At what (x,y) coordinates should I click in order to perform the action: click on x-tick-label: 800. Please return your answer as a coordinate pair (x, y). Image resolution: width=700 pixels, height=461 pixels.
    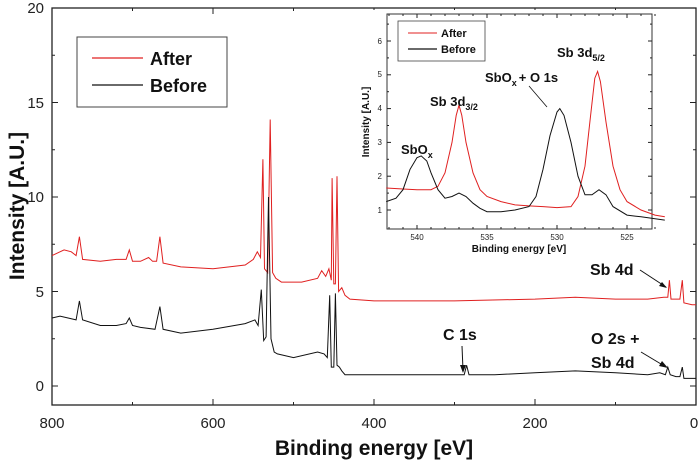
    Looking at the image, I should click on (51, 423).